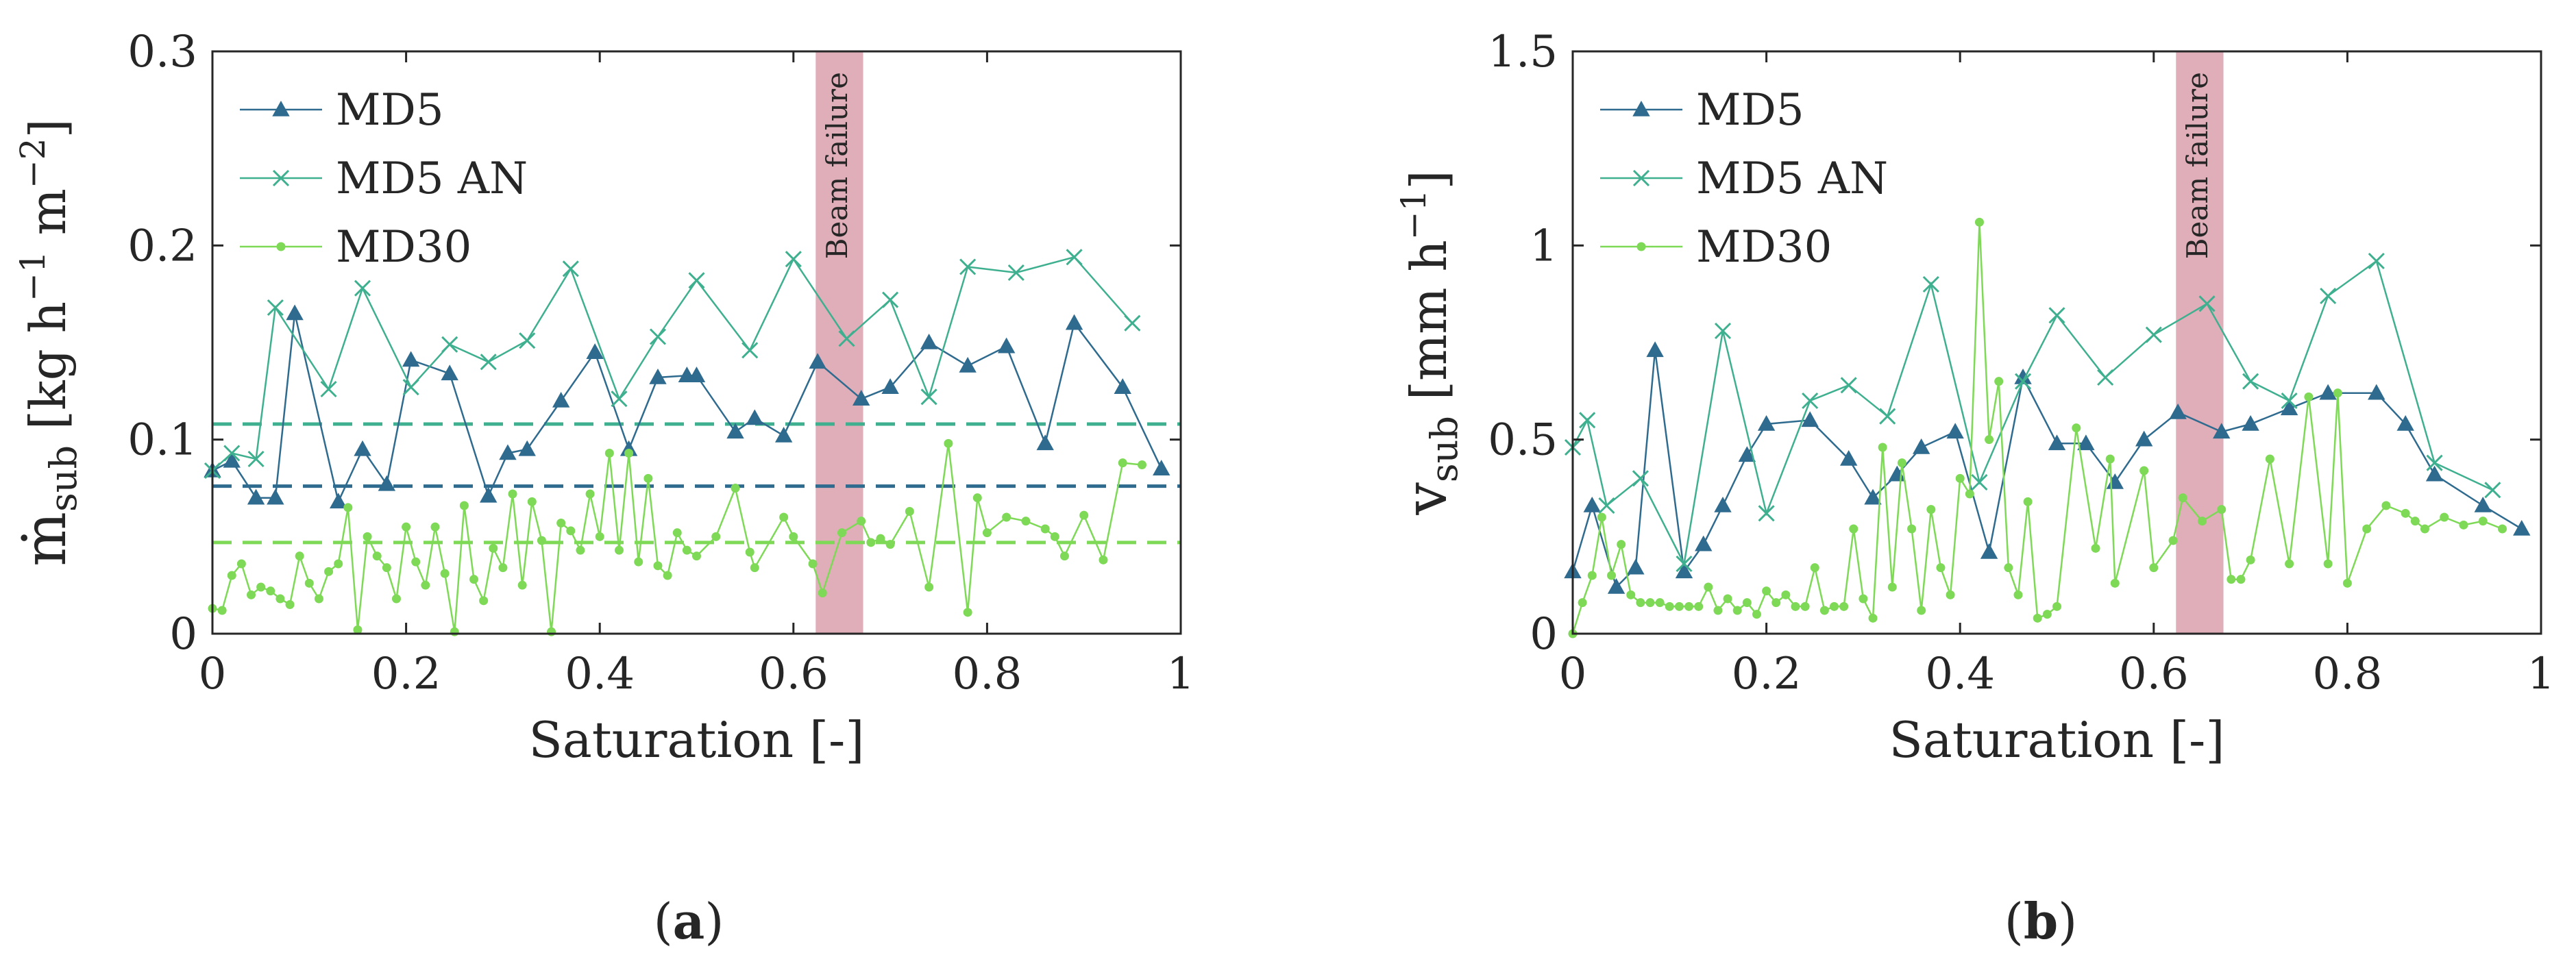 Image resolution: width=2576 pixels, height=968 pixels. What do you see at coordinates (2068, 922) in the screenshot?
I see `p1-panel-label-close: )` at bounding box center [2068, 922].